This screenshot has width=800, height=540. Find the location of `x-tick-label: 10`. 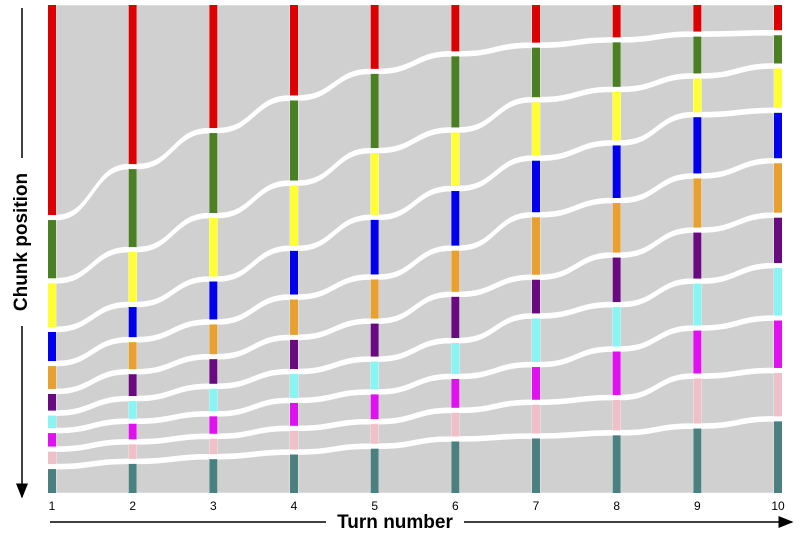

x-tick-label: 10 is located at coordinates (778, 506).